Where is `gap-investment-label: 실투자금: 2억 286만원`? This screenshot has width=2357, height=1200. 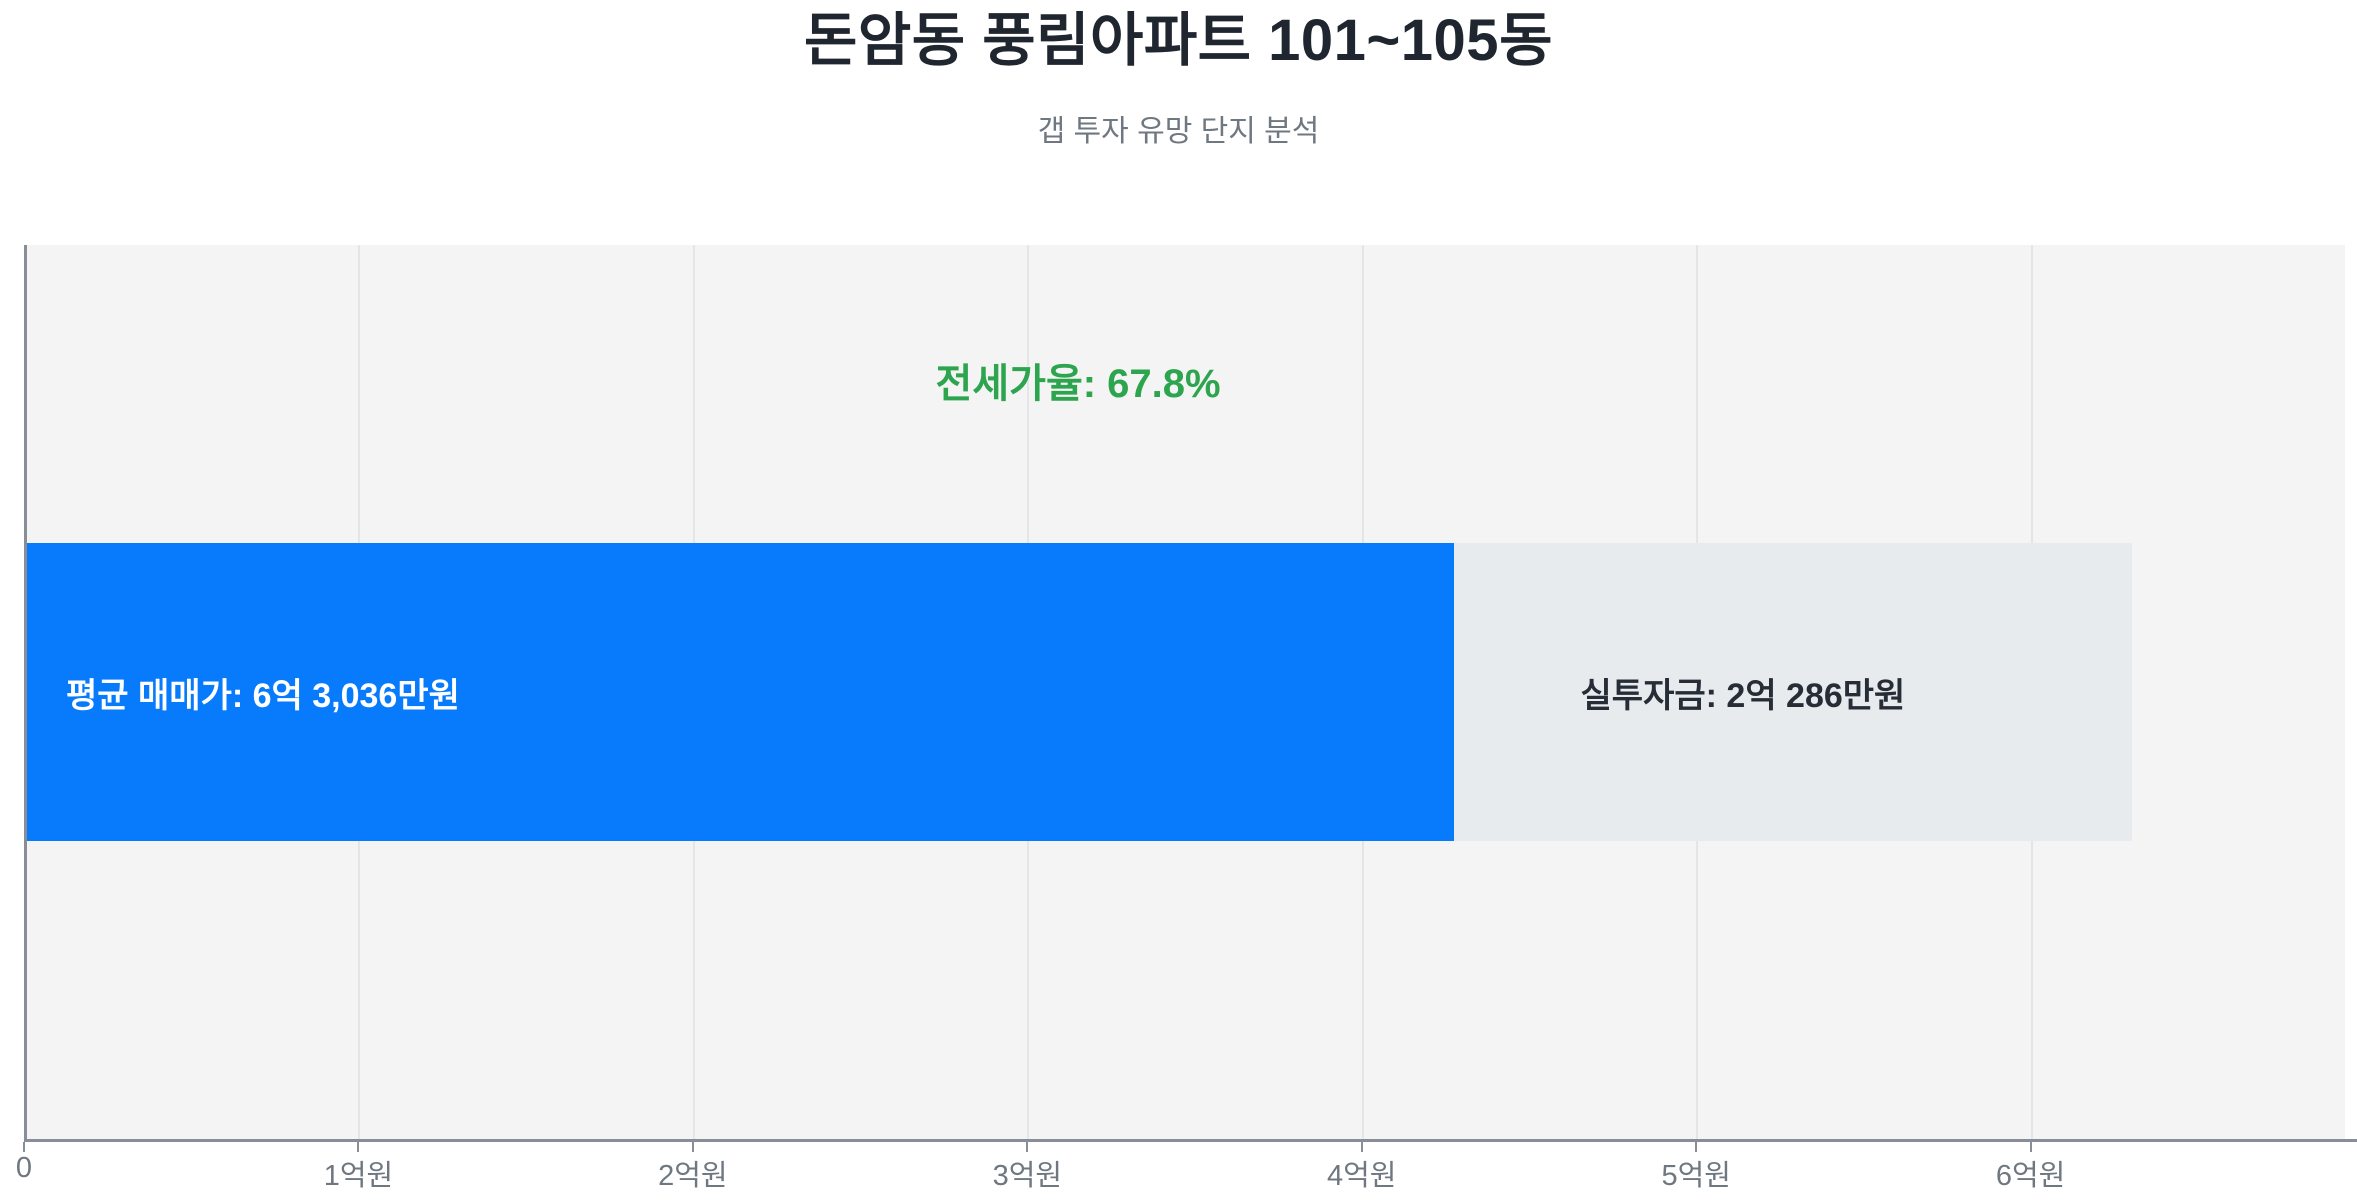
gap-investment-label: 실투자금: 2억 286만원 is located at coordinates (1743, 695).